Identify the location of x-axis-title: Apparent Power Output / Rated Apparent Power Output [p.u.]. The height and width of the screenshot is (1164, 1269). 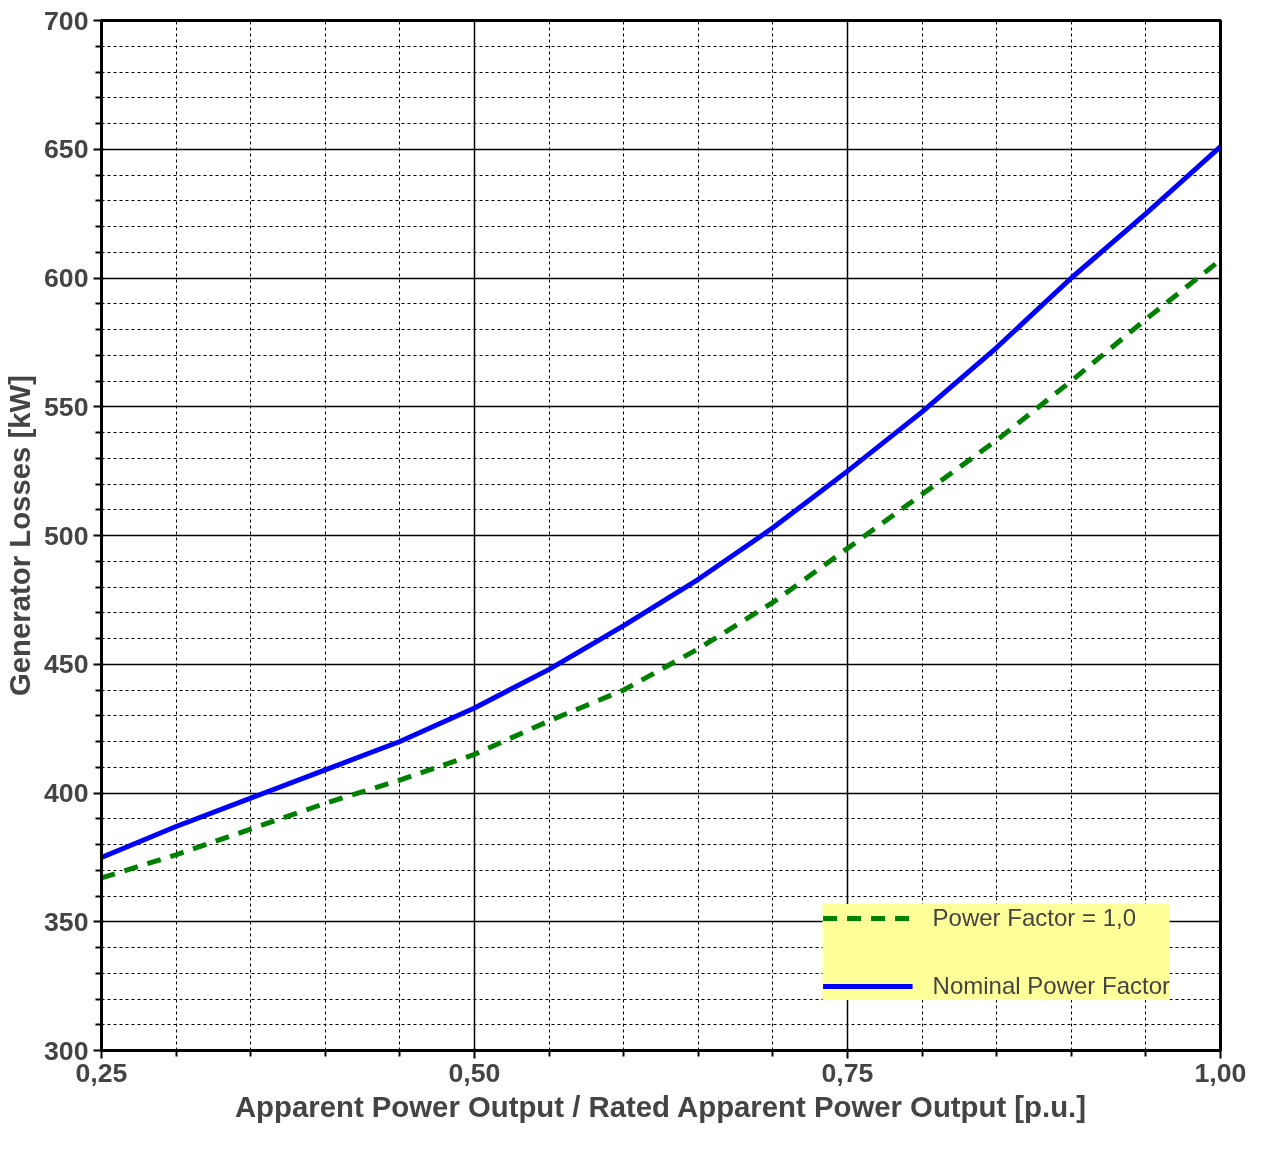
(660, 1106).